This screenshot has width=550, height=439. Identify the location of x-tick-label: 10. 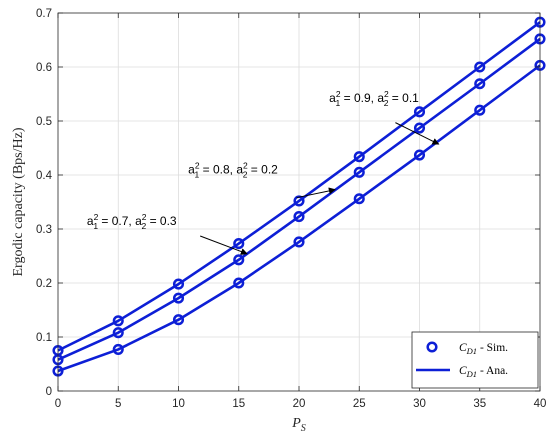
(178, 404).